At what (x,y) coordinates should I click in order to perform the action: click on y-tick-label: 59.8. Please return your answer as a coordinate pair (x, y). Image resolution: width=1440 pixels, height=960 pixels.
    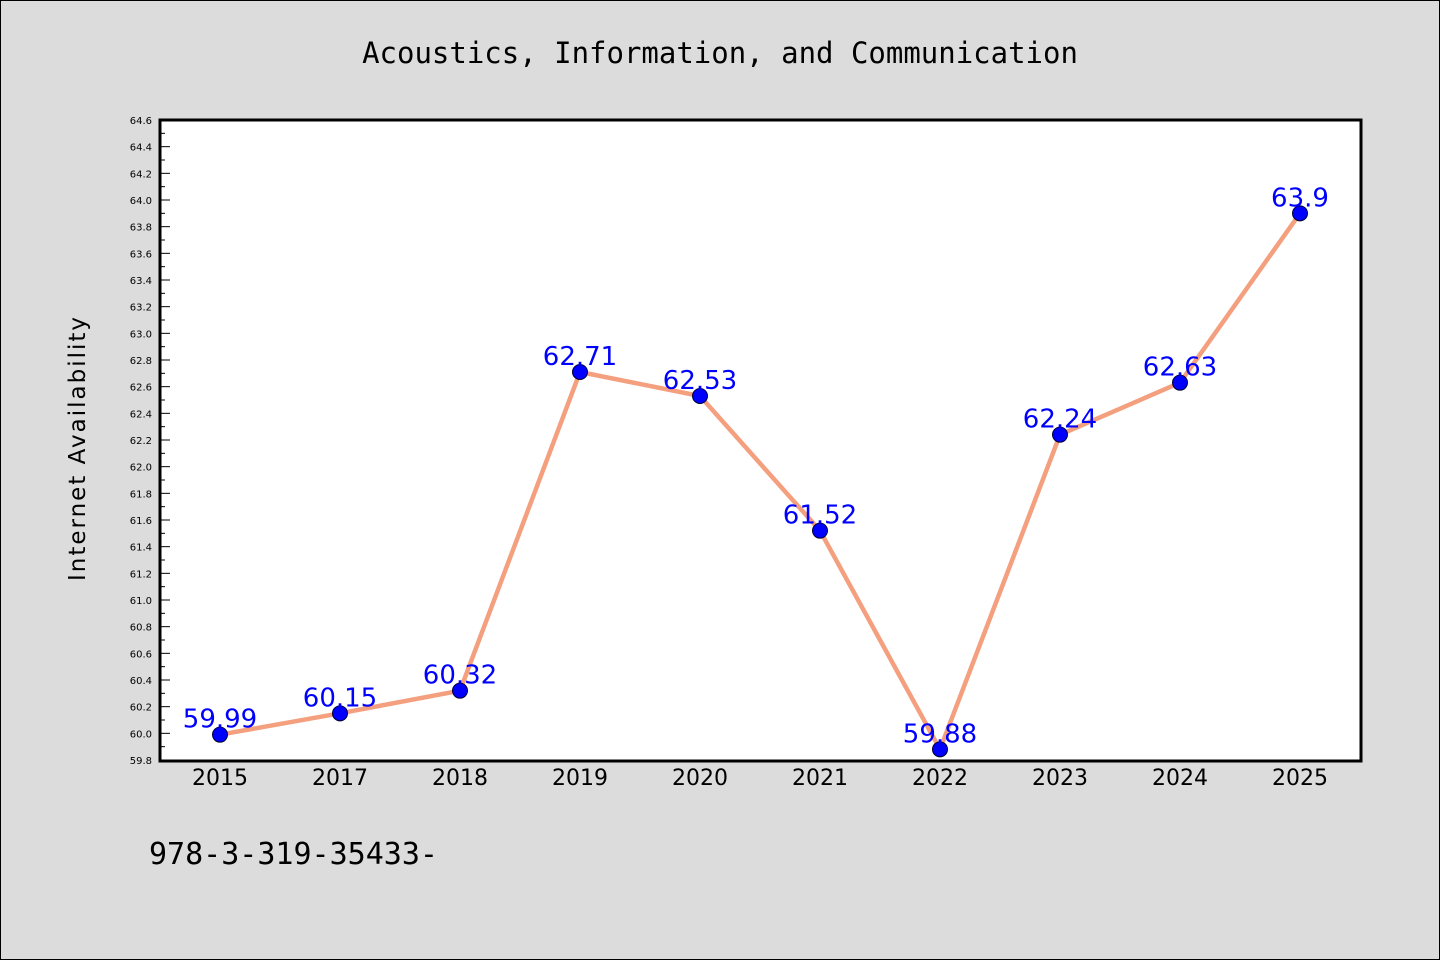
    Looking at the image, I should click on (141, 761).